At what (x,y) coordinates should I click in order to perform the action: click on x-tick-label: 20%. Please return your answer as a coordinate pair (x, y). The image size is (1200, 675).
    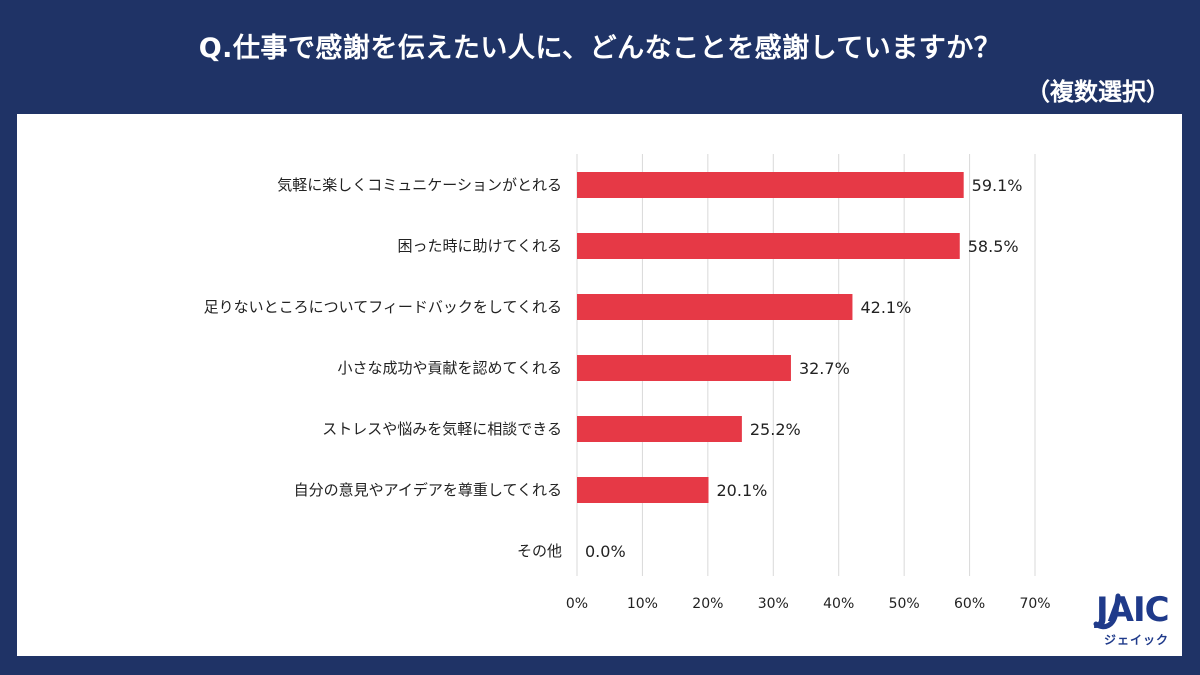
    Looking at the image, I should click on (707, 604).